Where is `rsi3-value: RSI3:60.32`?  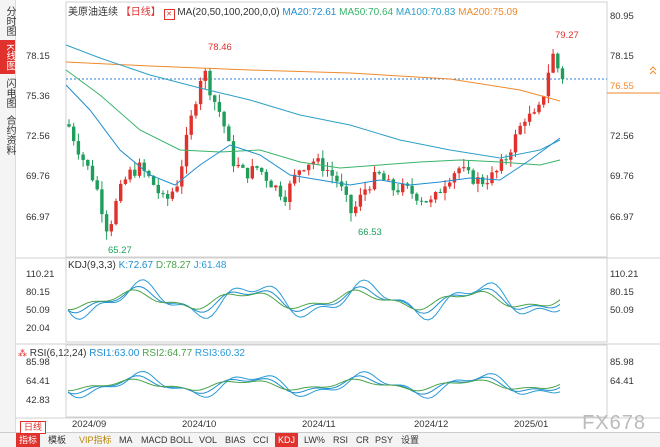
rsi3-value: RSI3:60.32 is located at coordinates (219, 353).